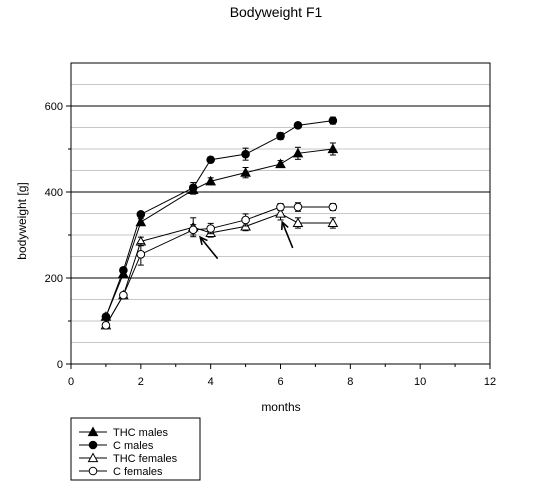  Describe the element at coordinates (22, 220) in the screenshot. I see `y-axis-title: bodyweight [g]` at that location.